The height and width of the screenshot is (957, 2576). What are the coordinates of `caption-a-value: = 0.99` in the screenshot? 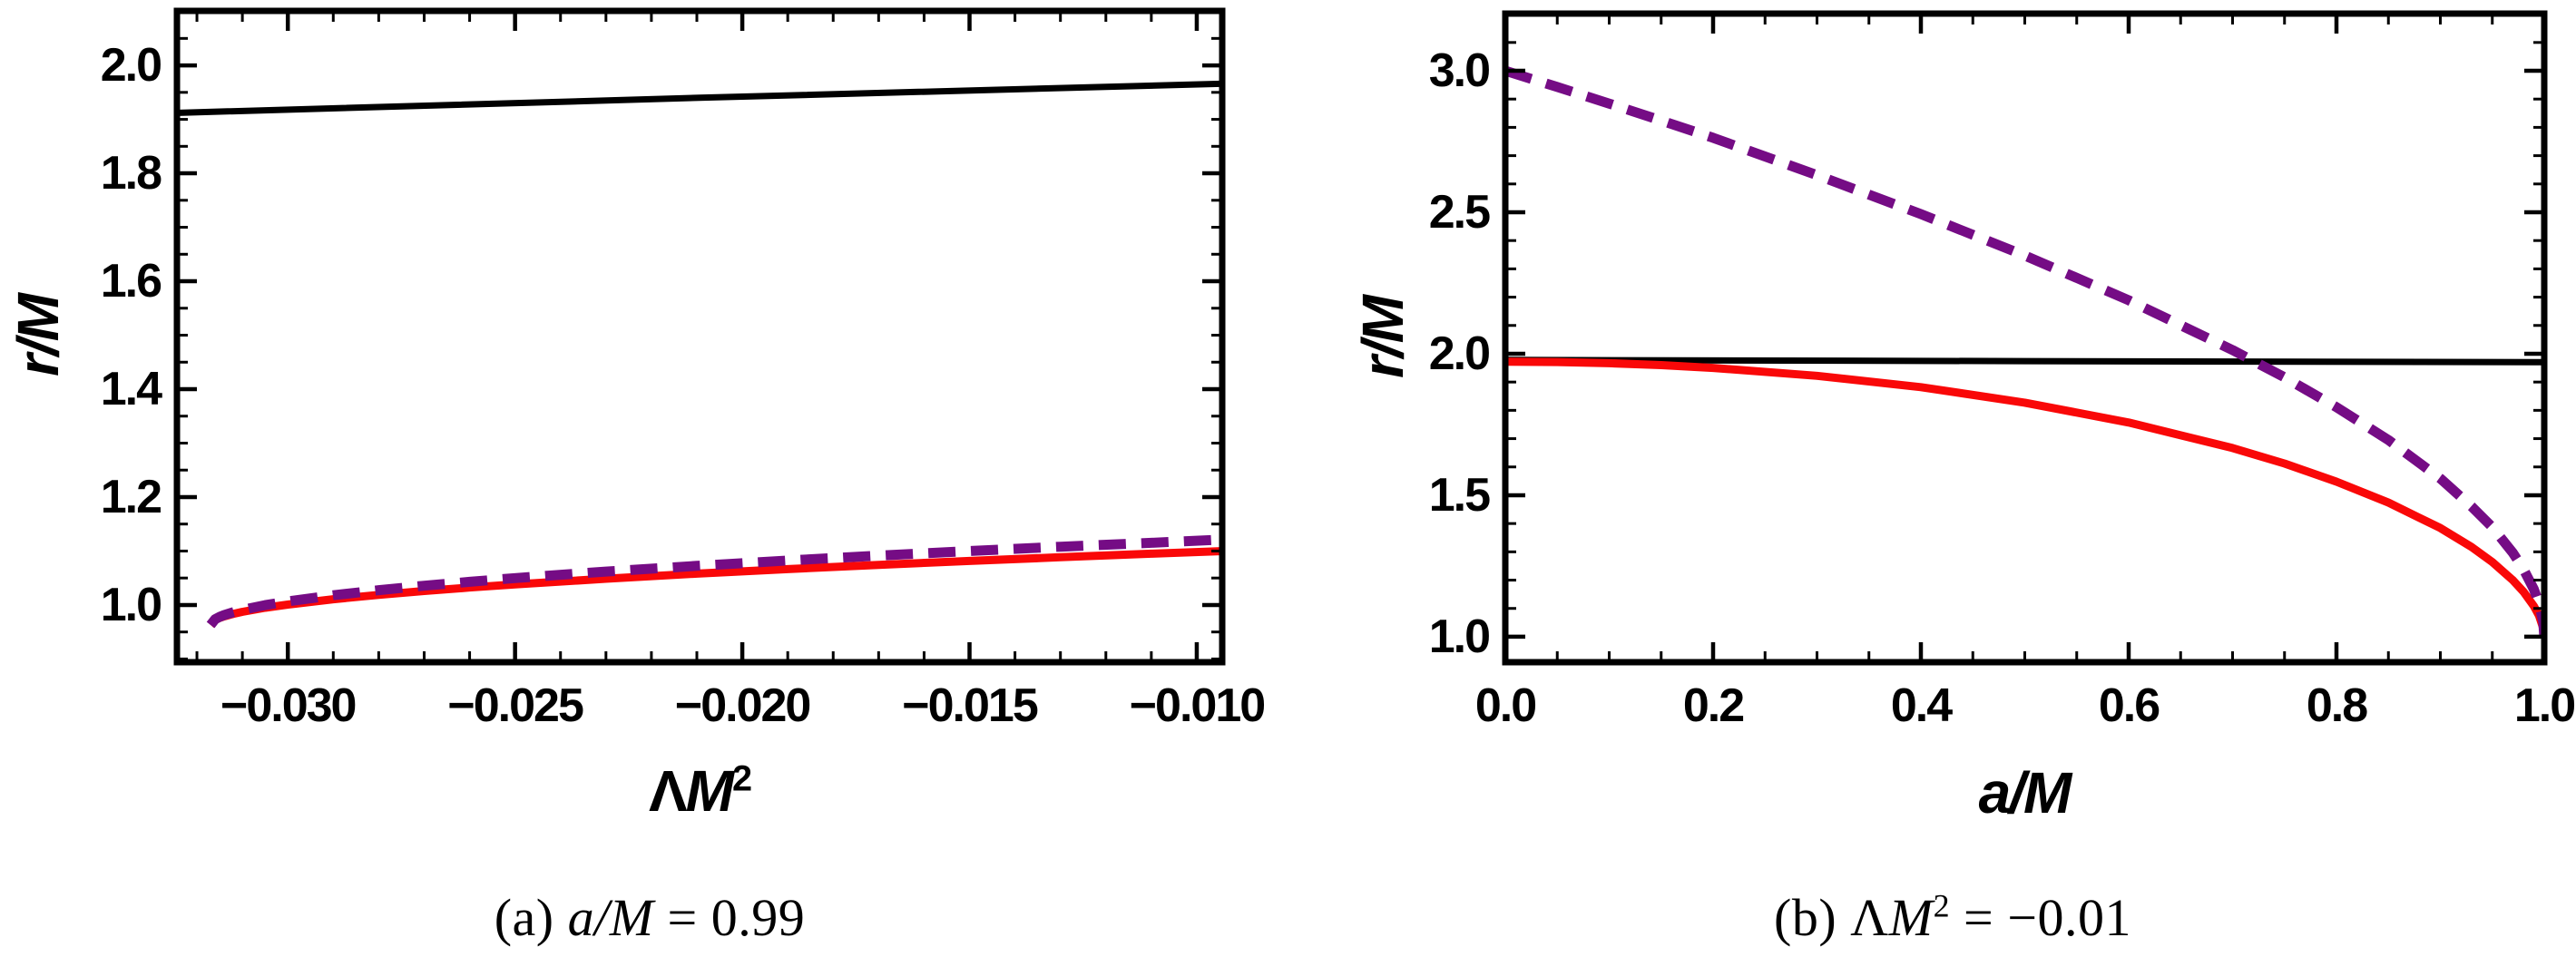 It's located at (729, 917).